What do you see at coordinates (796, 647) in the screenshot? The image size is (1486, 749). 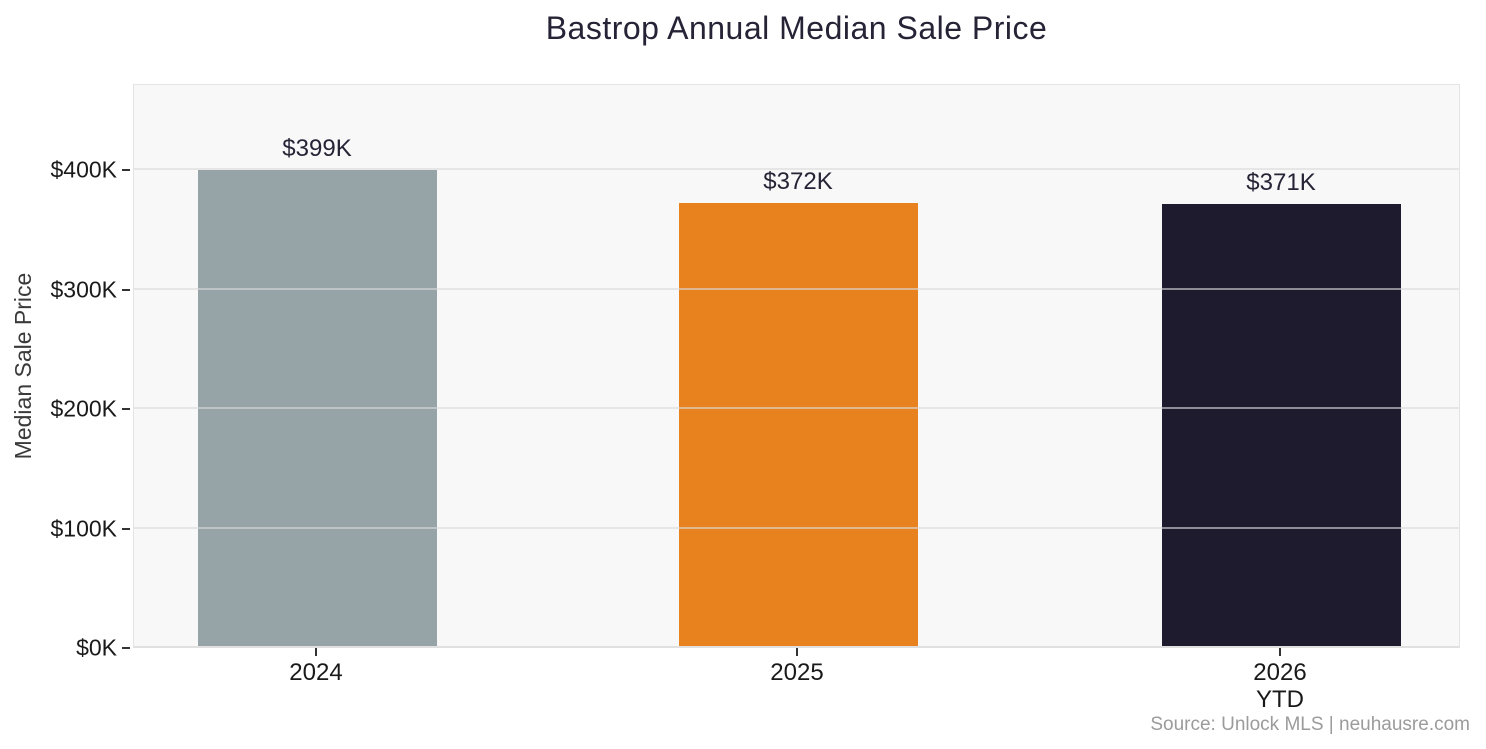 I see `x-axis-line` at bounding box center [796, 647].